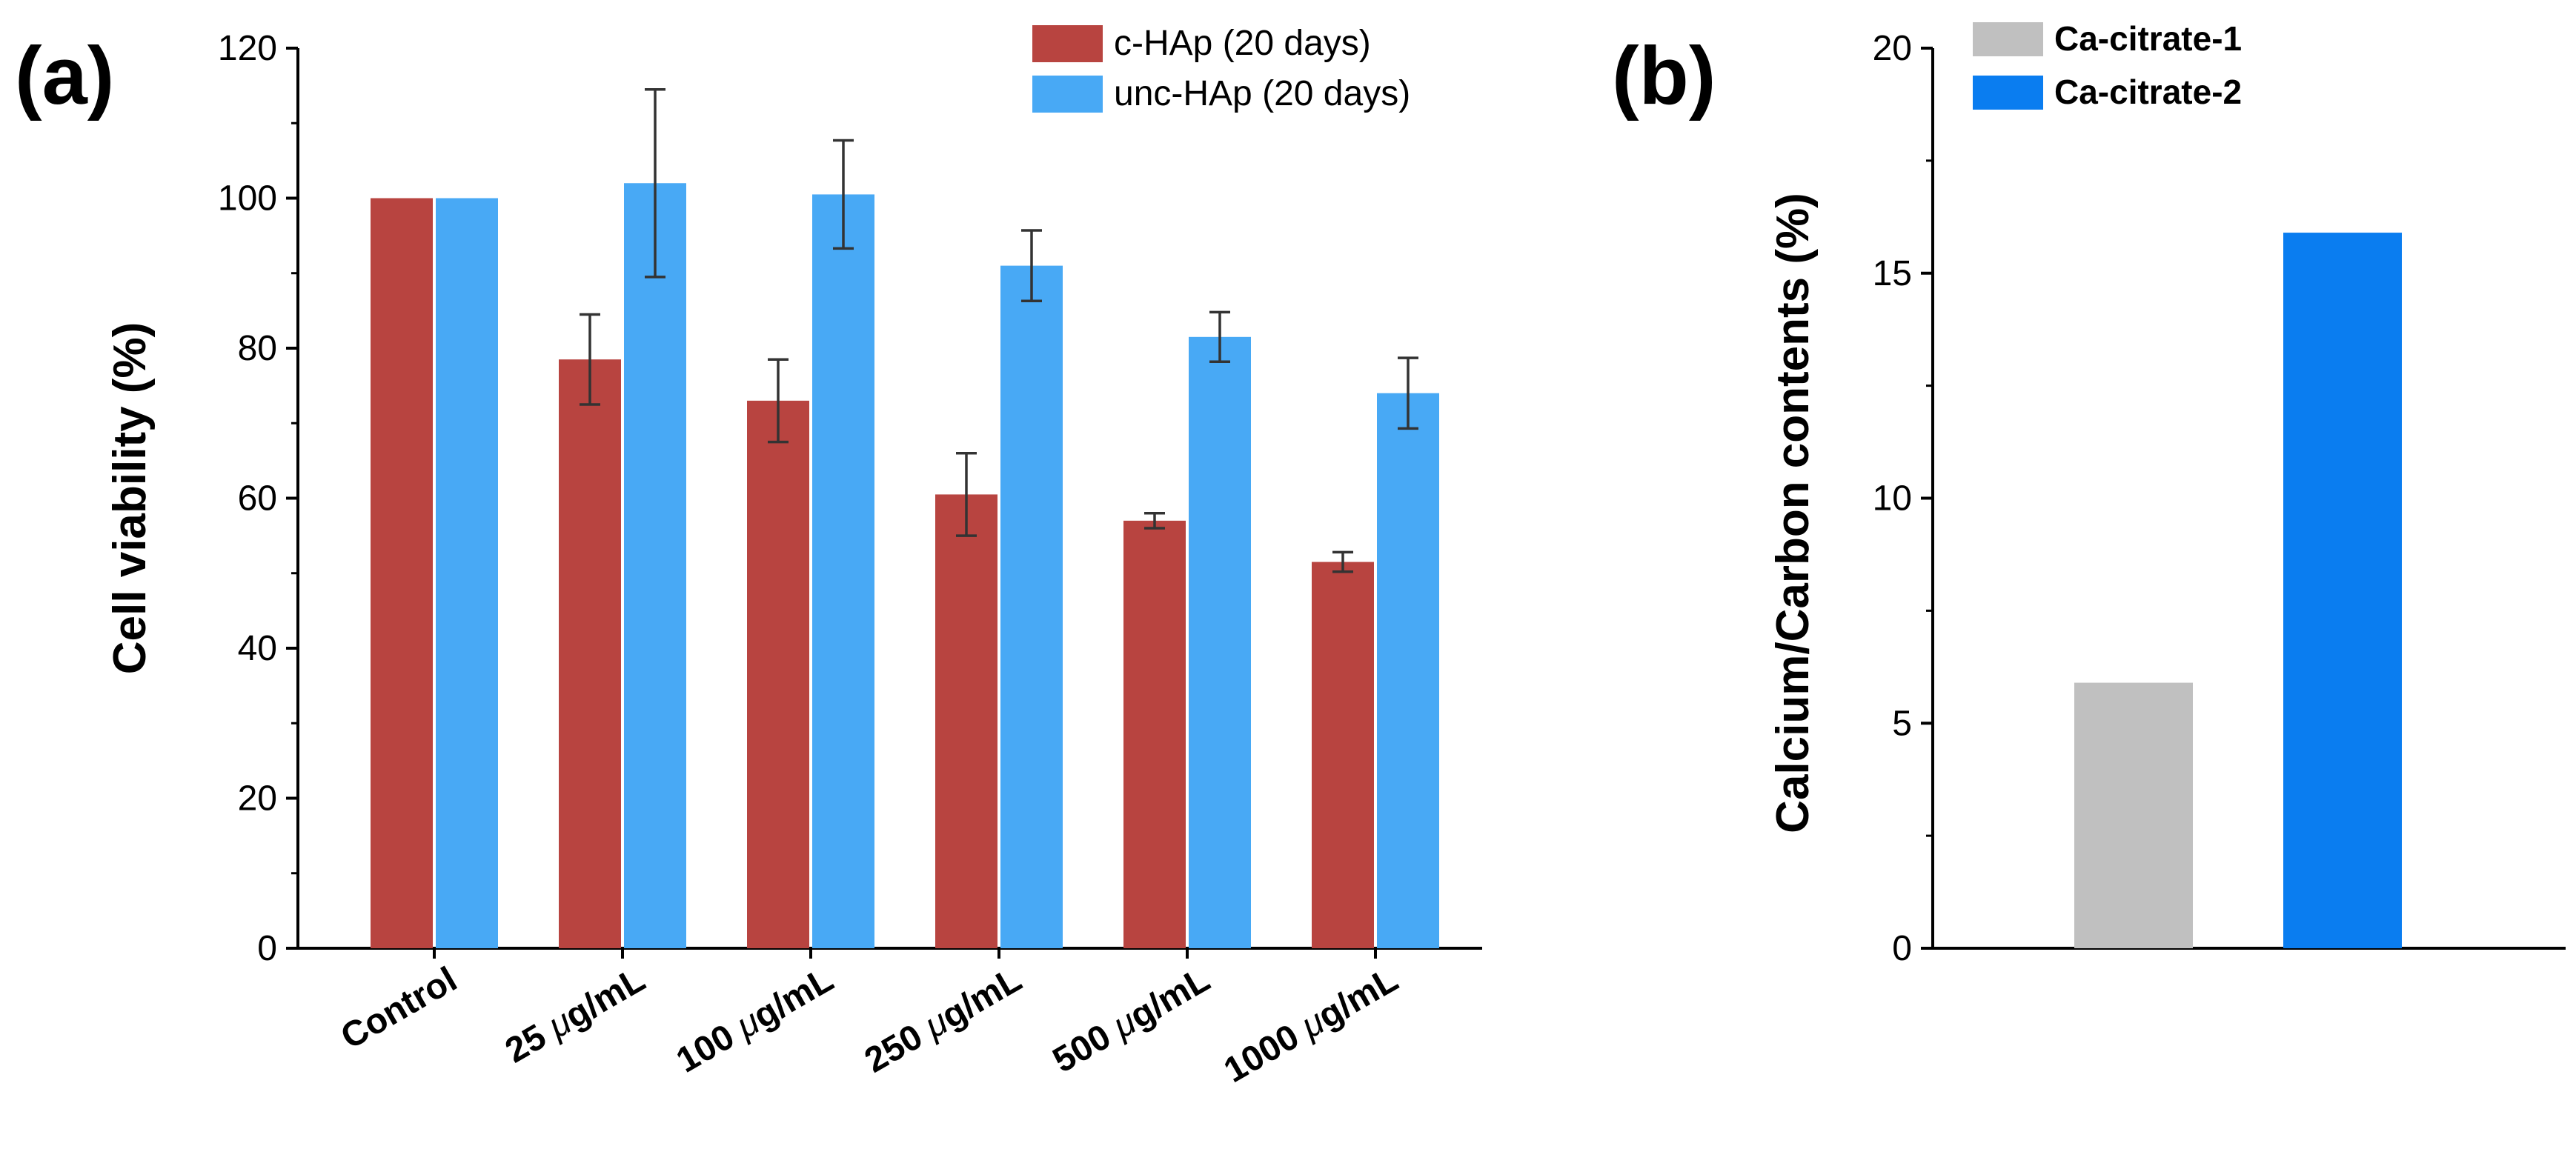 The height and width of the screenshot is (1169, 2576). I want to click on panel-a-legend: c-HAp (20 days) unc-HAp (20 days), so click(1221, 69).